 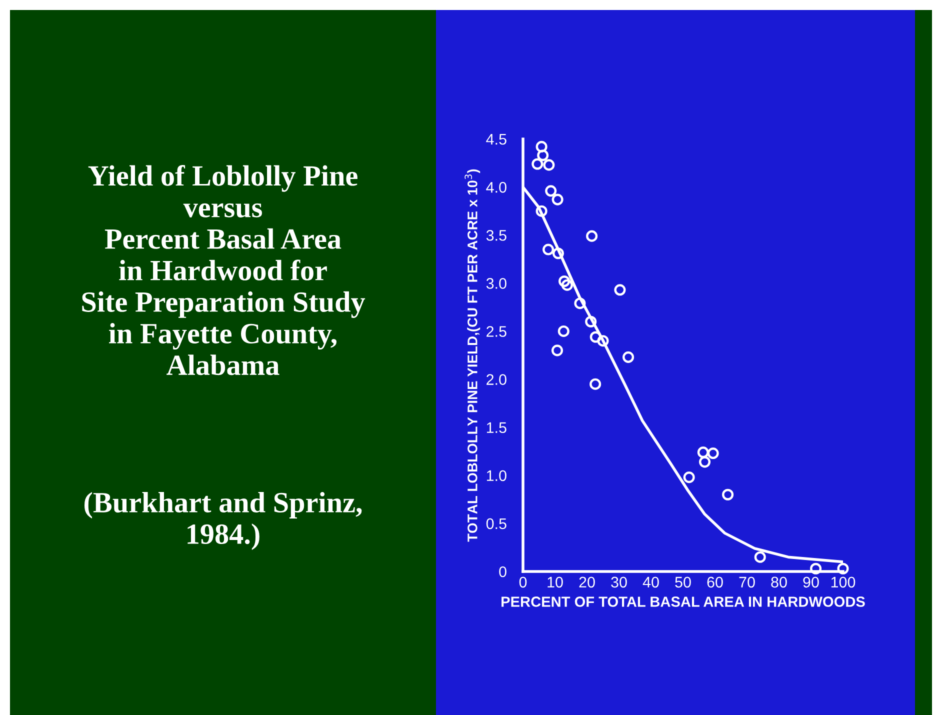 What do you see at coordinates (496, 379) in the screenshot?
I see `y-tick-label: 2.0` at bounding box center [496, 379].